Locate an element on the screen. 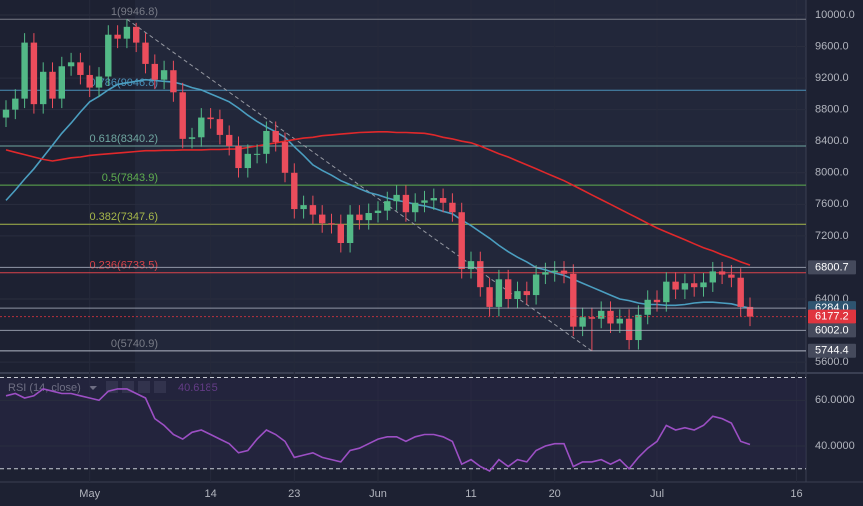 The height and width of the screenshot is (506, 863). rsi-tick-label: 40.0000 is located at coordinates (835, 446).